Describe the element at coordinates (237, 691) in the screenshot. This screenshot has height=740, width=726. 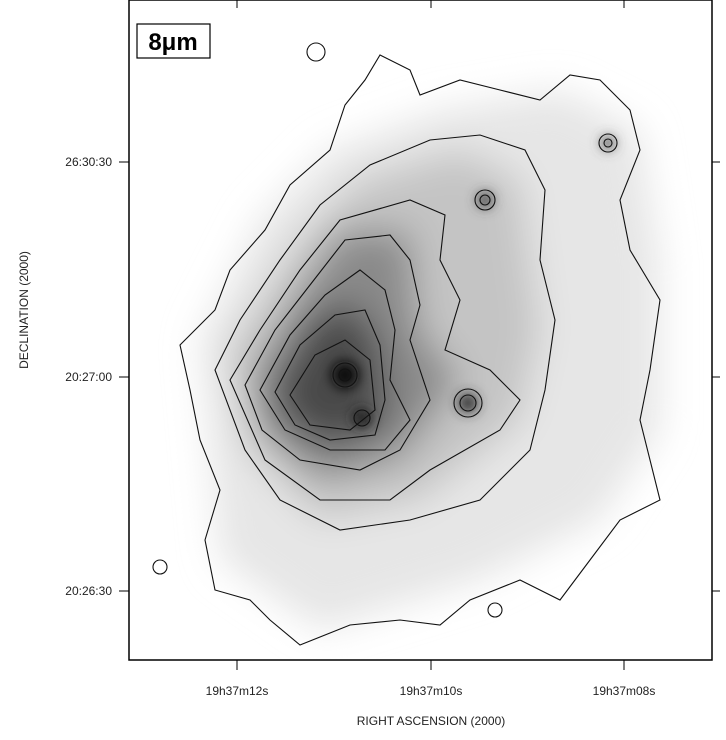
I see `x-tick-label: 19h37m12s` at that location.